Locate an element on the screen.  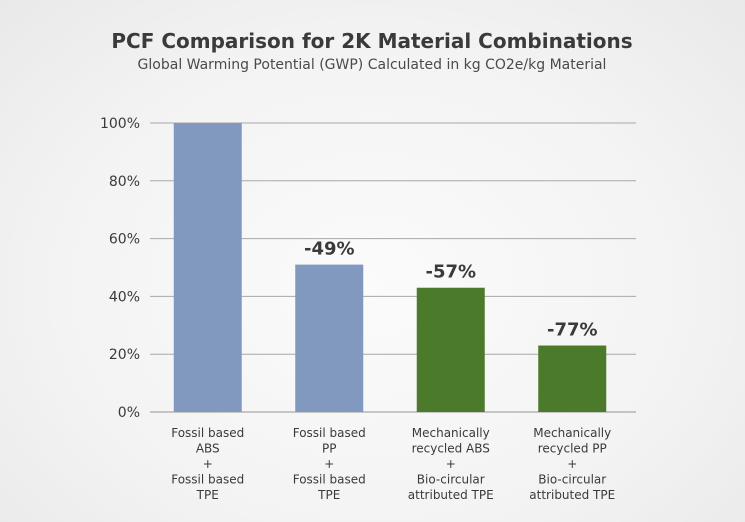
data-label: -77% is located at coordinates (572, 330).